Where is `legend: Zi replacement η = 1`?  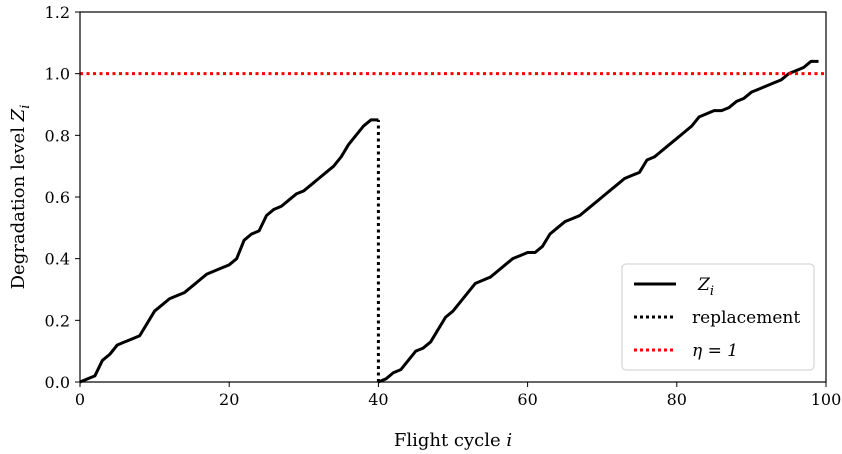
legend: Zi replacement η = 1 is located at coordinates (718, 317).